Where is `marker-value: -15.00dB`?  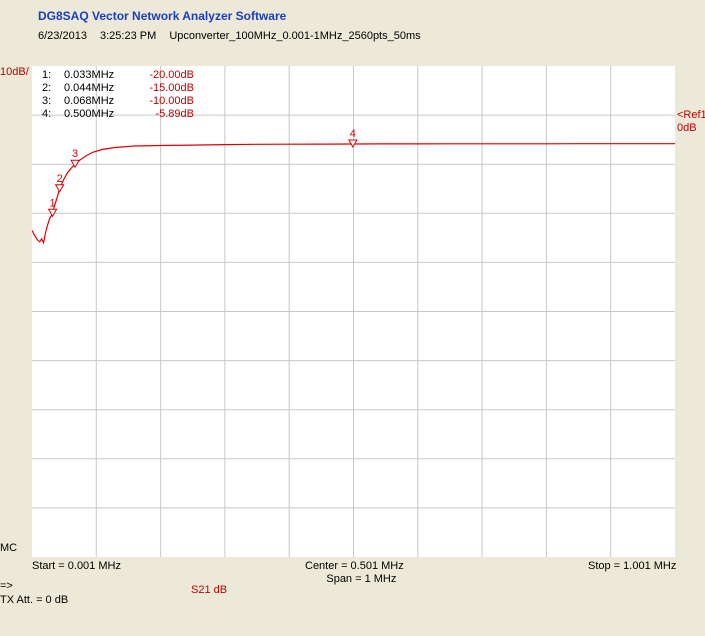
marker-value: -15.00dB is located at coordinates (171, 88).